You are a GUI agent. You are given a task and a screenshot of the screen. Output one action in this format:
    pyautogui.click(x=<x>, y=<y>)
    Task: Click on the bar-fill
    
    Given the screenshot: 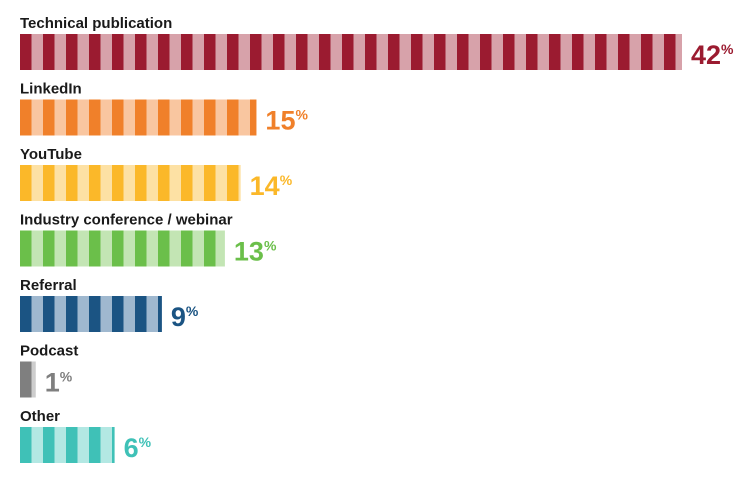 What is the action you would take?
    pyautogui.click(x=130, y=183)
    